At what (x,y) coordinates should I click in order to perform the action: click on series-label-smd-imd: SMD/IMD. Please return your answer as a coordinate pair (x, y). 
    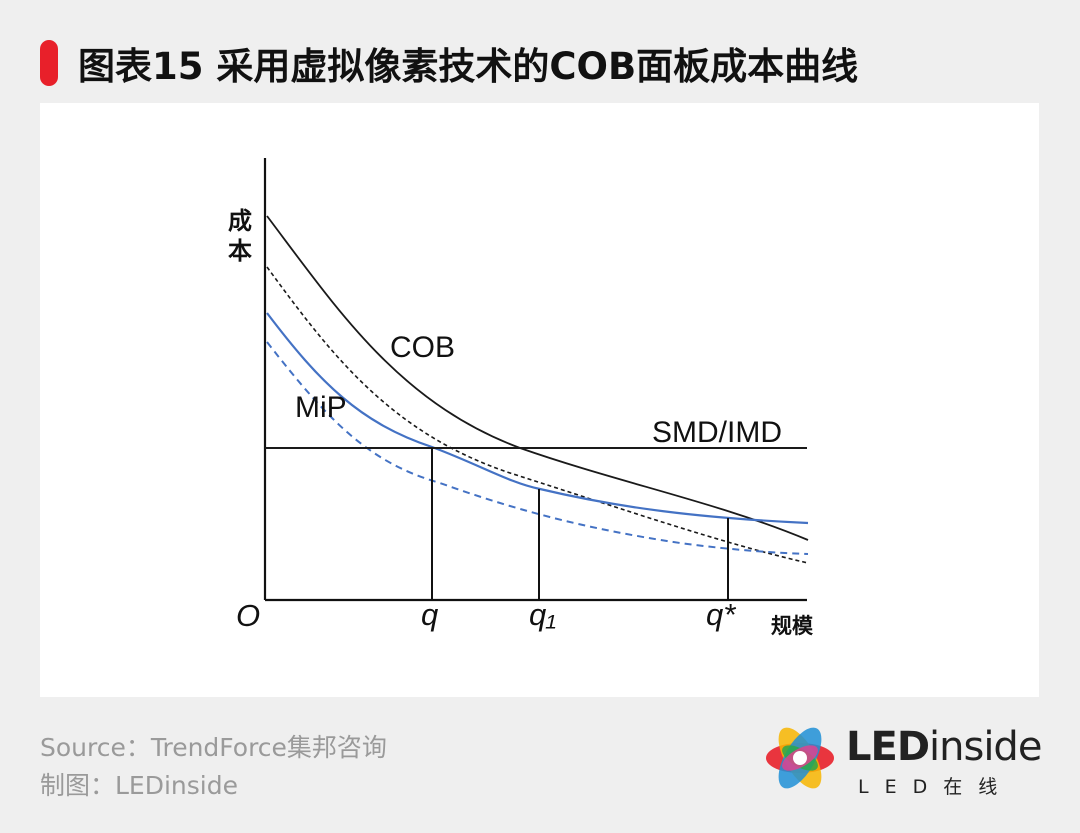
    Looking at the image, I should click on (717, 432).